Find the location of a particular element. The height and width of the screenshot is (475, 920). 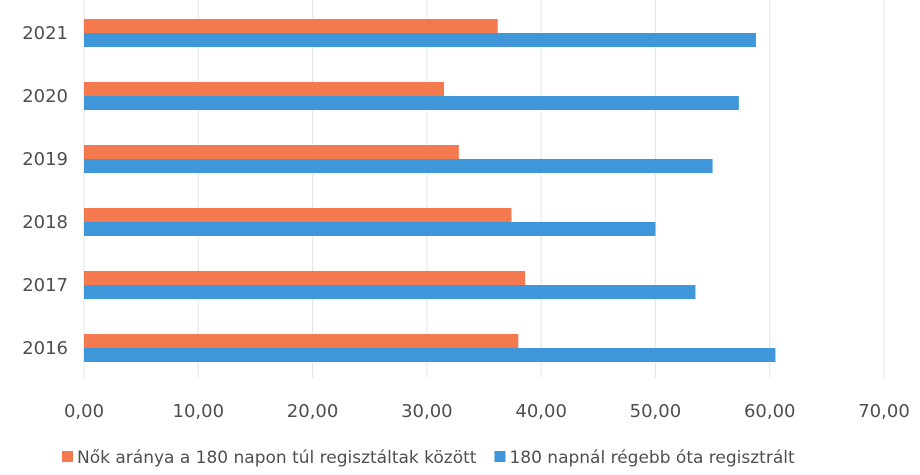

bar-women-share-2018 is located at coordinates (298, 215).